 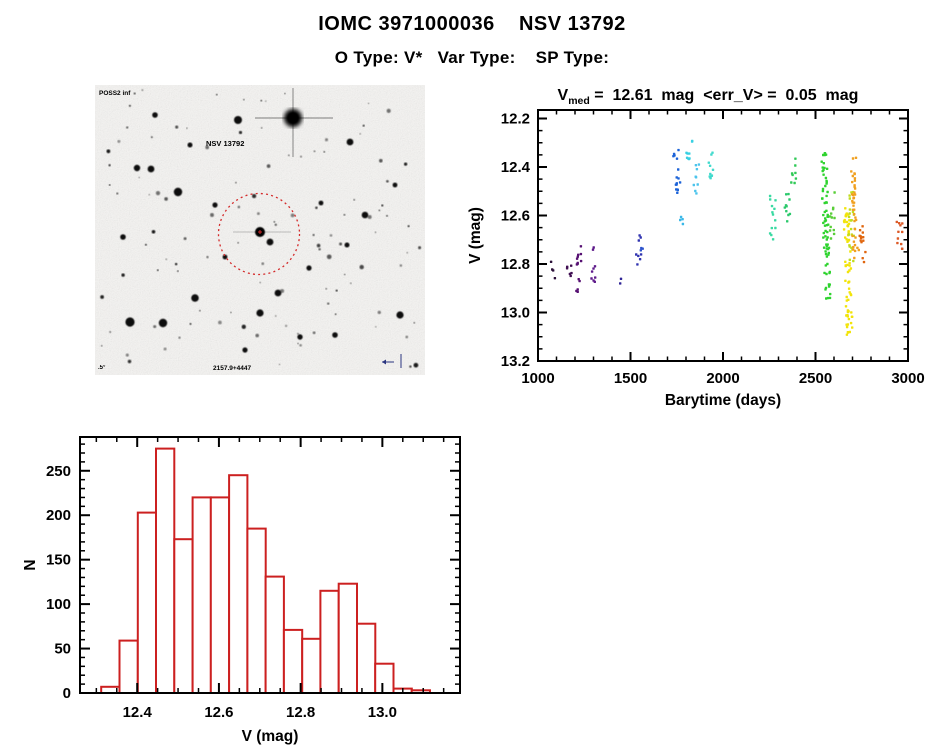 I want to click on page-title: IOMC 3971000036 NSV 13792, so click(x=472, y=24).